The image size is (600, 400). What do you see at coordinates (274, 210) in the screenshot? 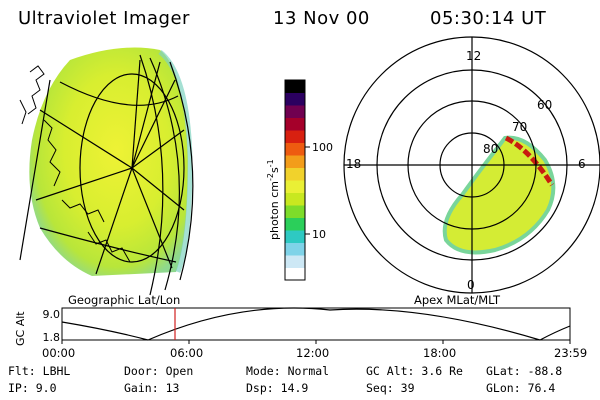
I see `unit-text: photon cm` at bounding box center [274, 210].